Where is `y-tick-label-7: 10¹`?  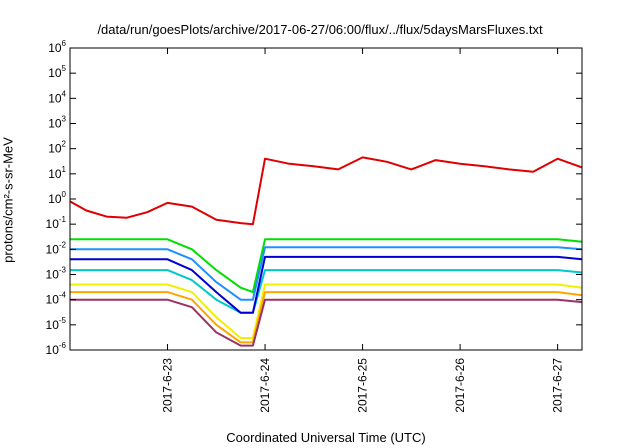 y-tick-label-7: 10¹ is located at coordinates (57, 173).